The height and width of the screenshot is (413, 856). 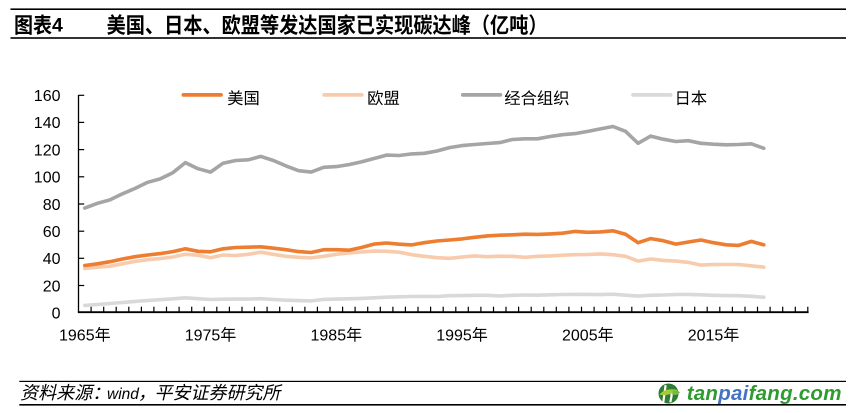 I want to click on svg-text: 1995, so click(x=454, y=335).